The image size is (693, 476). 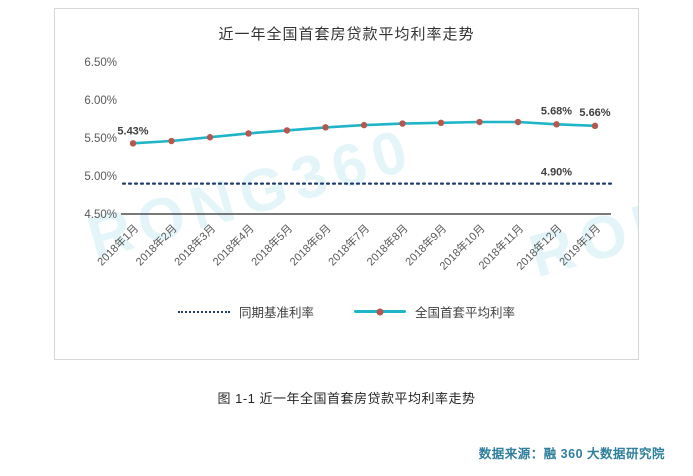 I want to click on y-tick-label: 5.00%, so click(x=100, y=177).